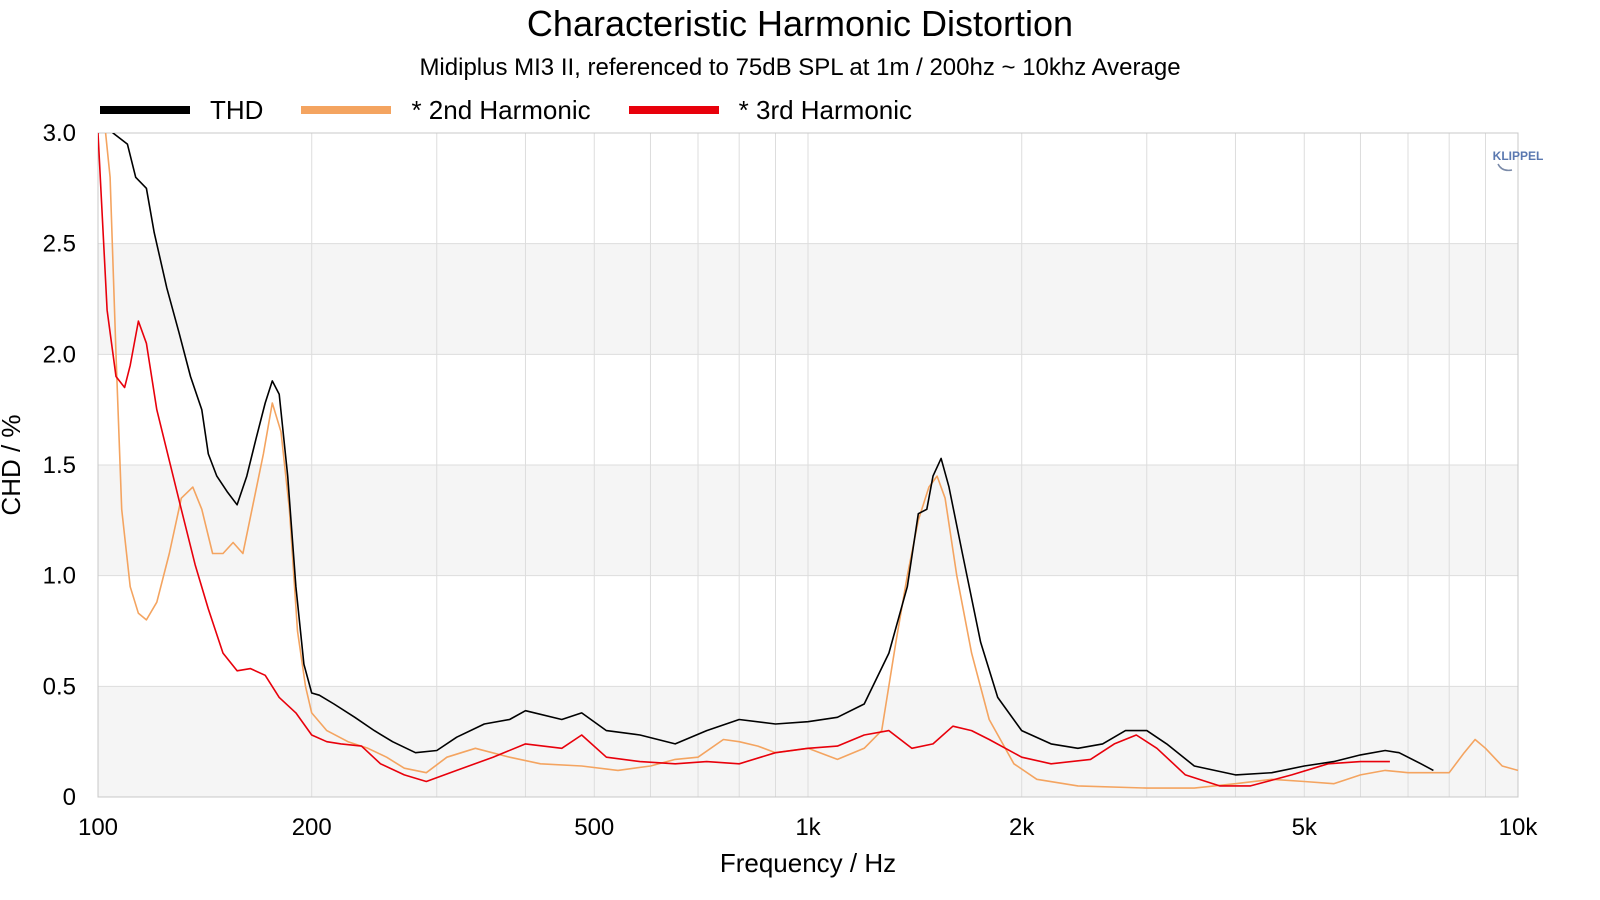  Describe the element at coordinates (69, 797) in the screenshot. I see `y-tick-label: 0` at that location.